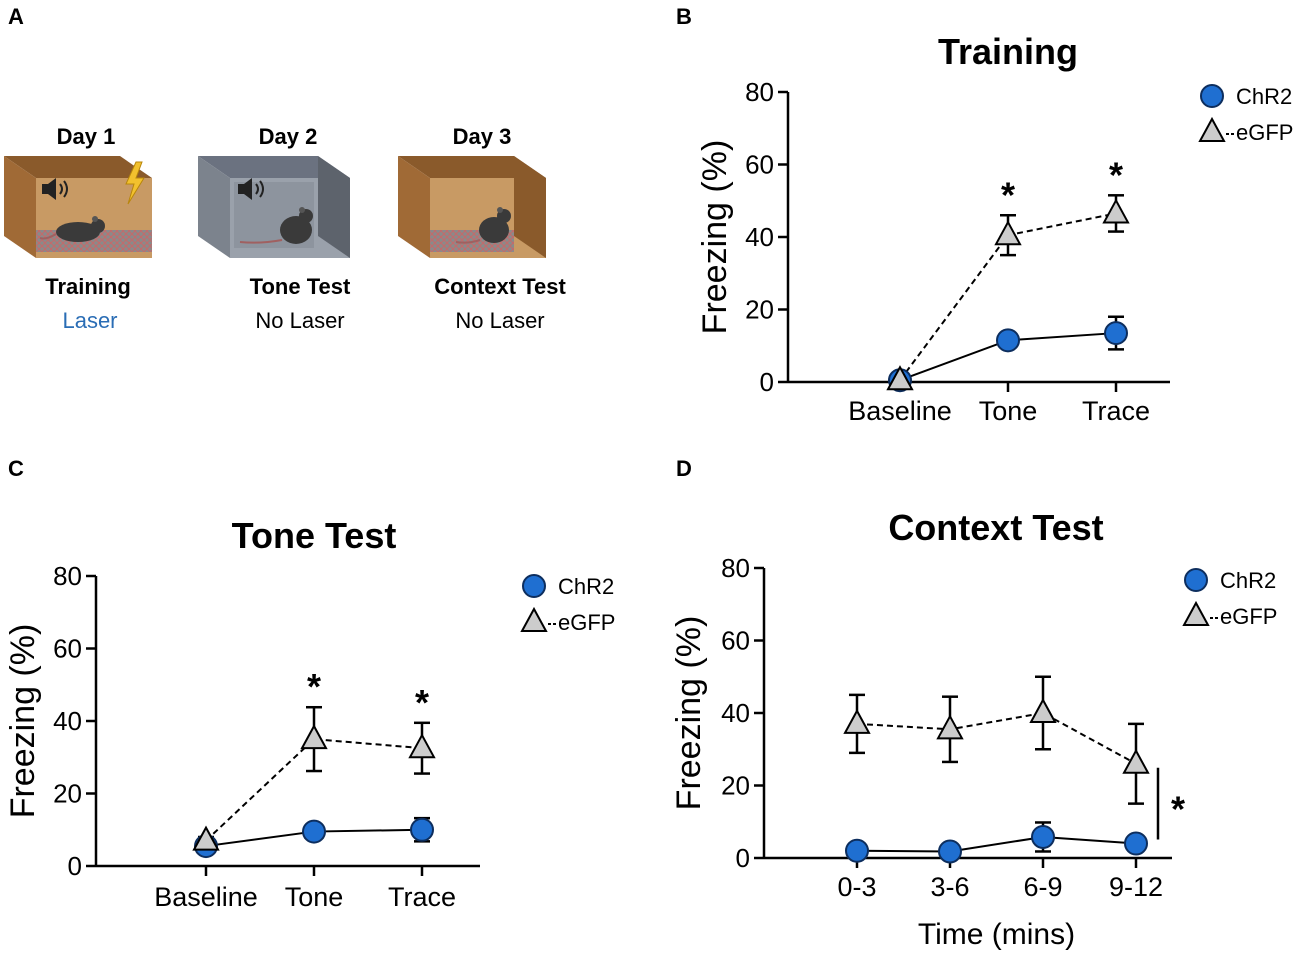  What do you see at coordinates (135, 183) in the screenshot?
I see `lightning-icon` at bounding box center [135, 183].